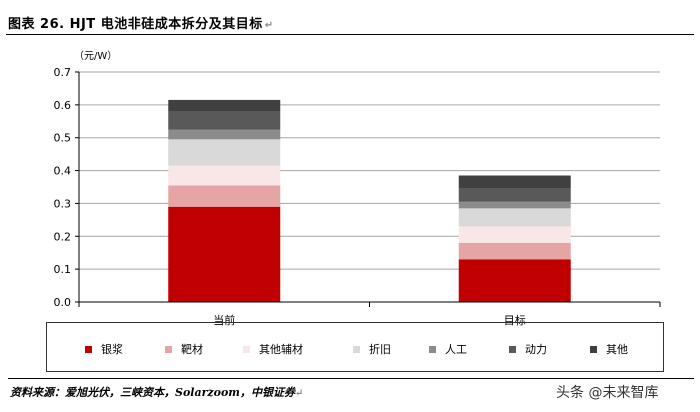 This screenshot has width=700, height=412. I want to click on y-tick-label: 0.0, so click(63, 302).